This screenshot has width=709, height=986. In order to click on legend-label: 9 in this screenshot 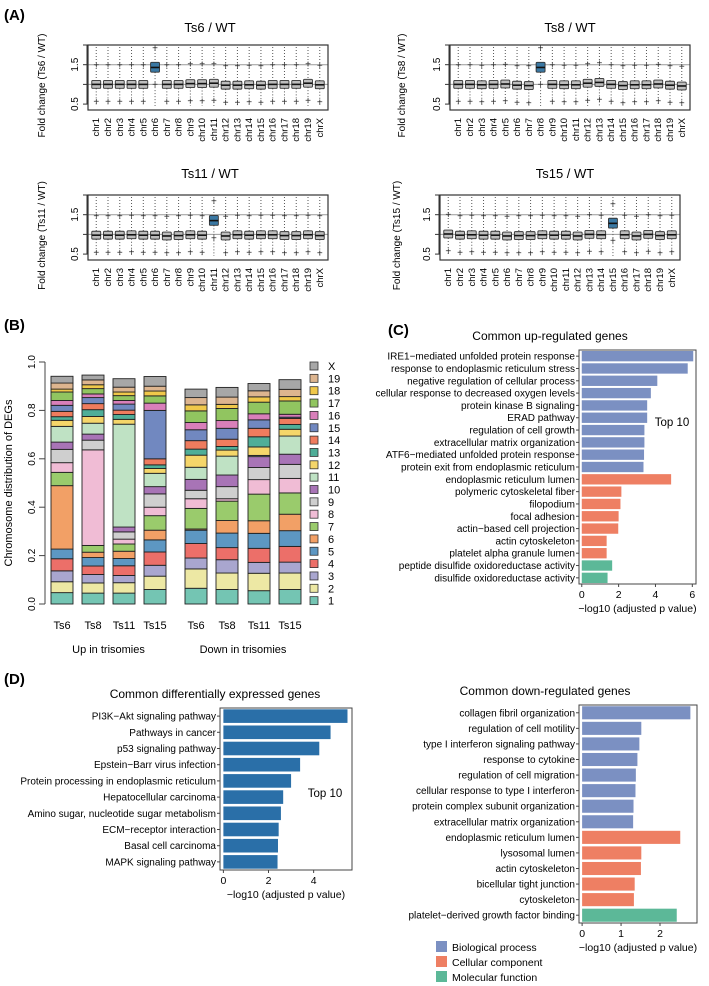, I will do `click(331, 503)`.